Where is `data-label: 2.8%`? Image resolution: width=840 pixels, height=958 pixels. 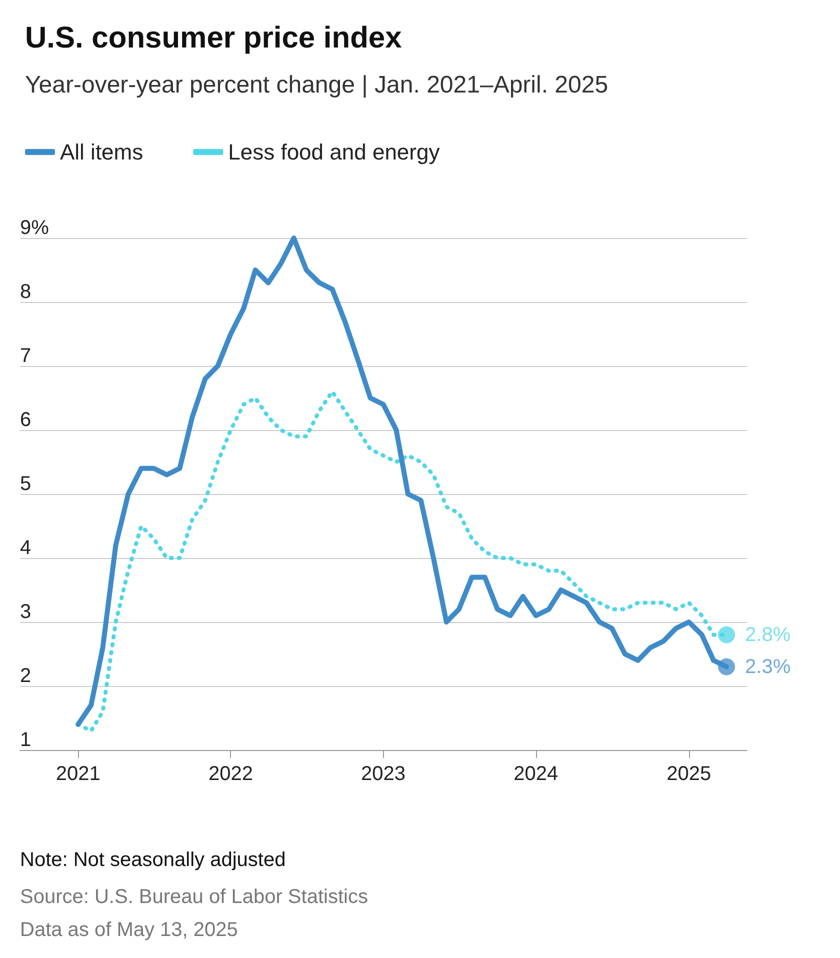 data-label: 2.8% is located at coordinates (768, 635).